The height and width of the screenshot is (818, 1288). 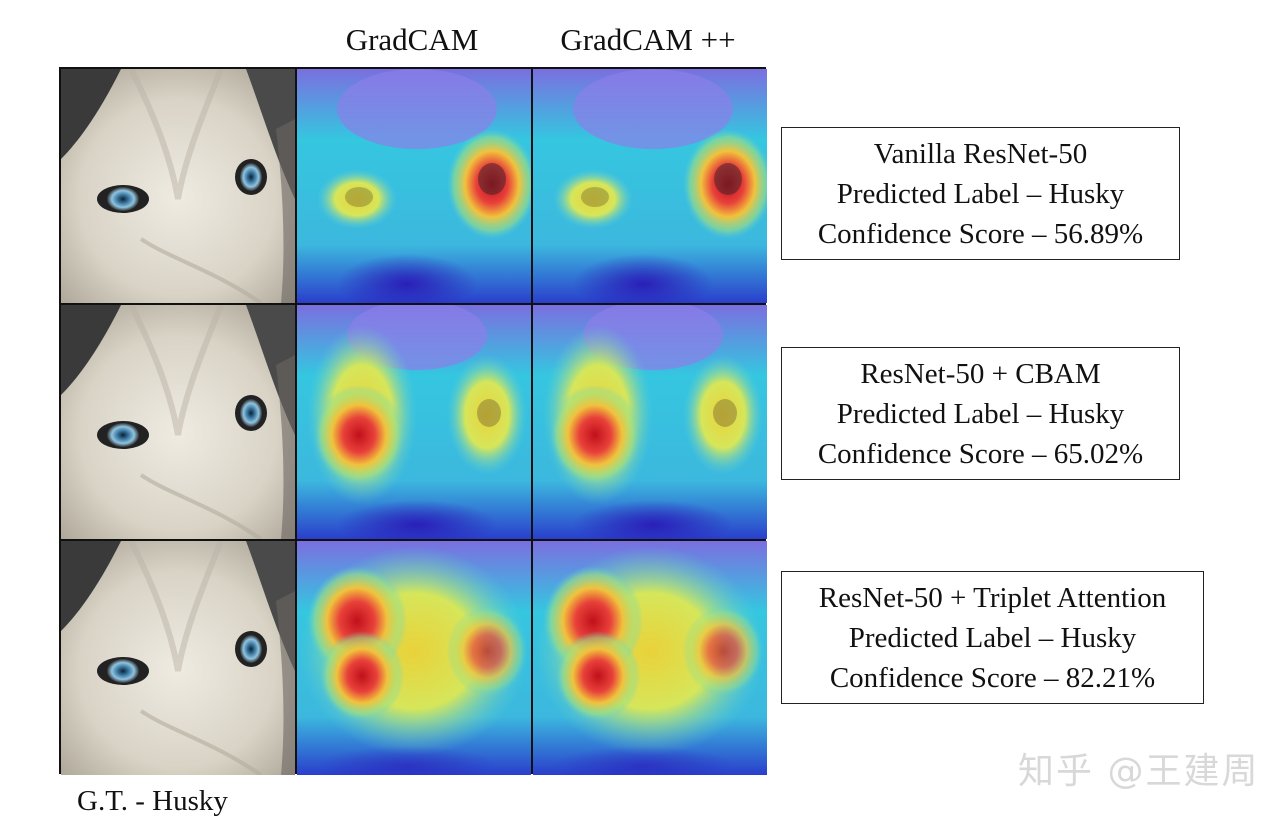 I want to click on model-name: Vanilla ResNet-50, so click(x=980, y=154).